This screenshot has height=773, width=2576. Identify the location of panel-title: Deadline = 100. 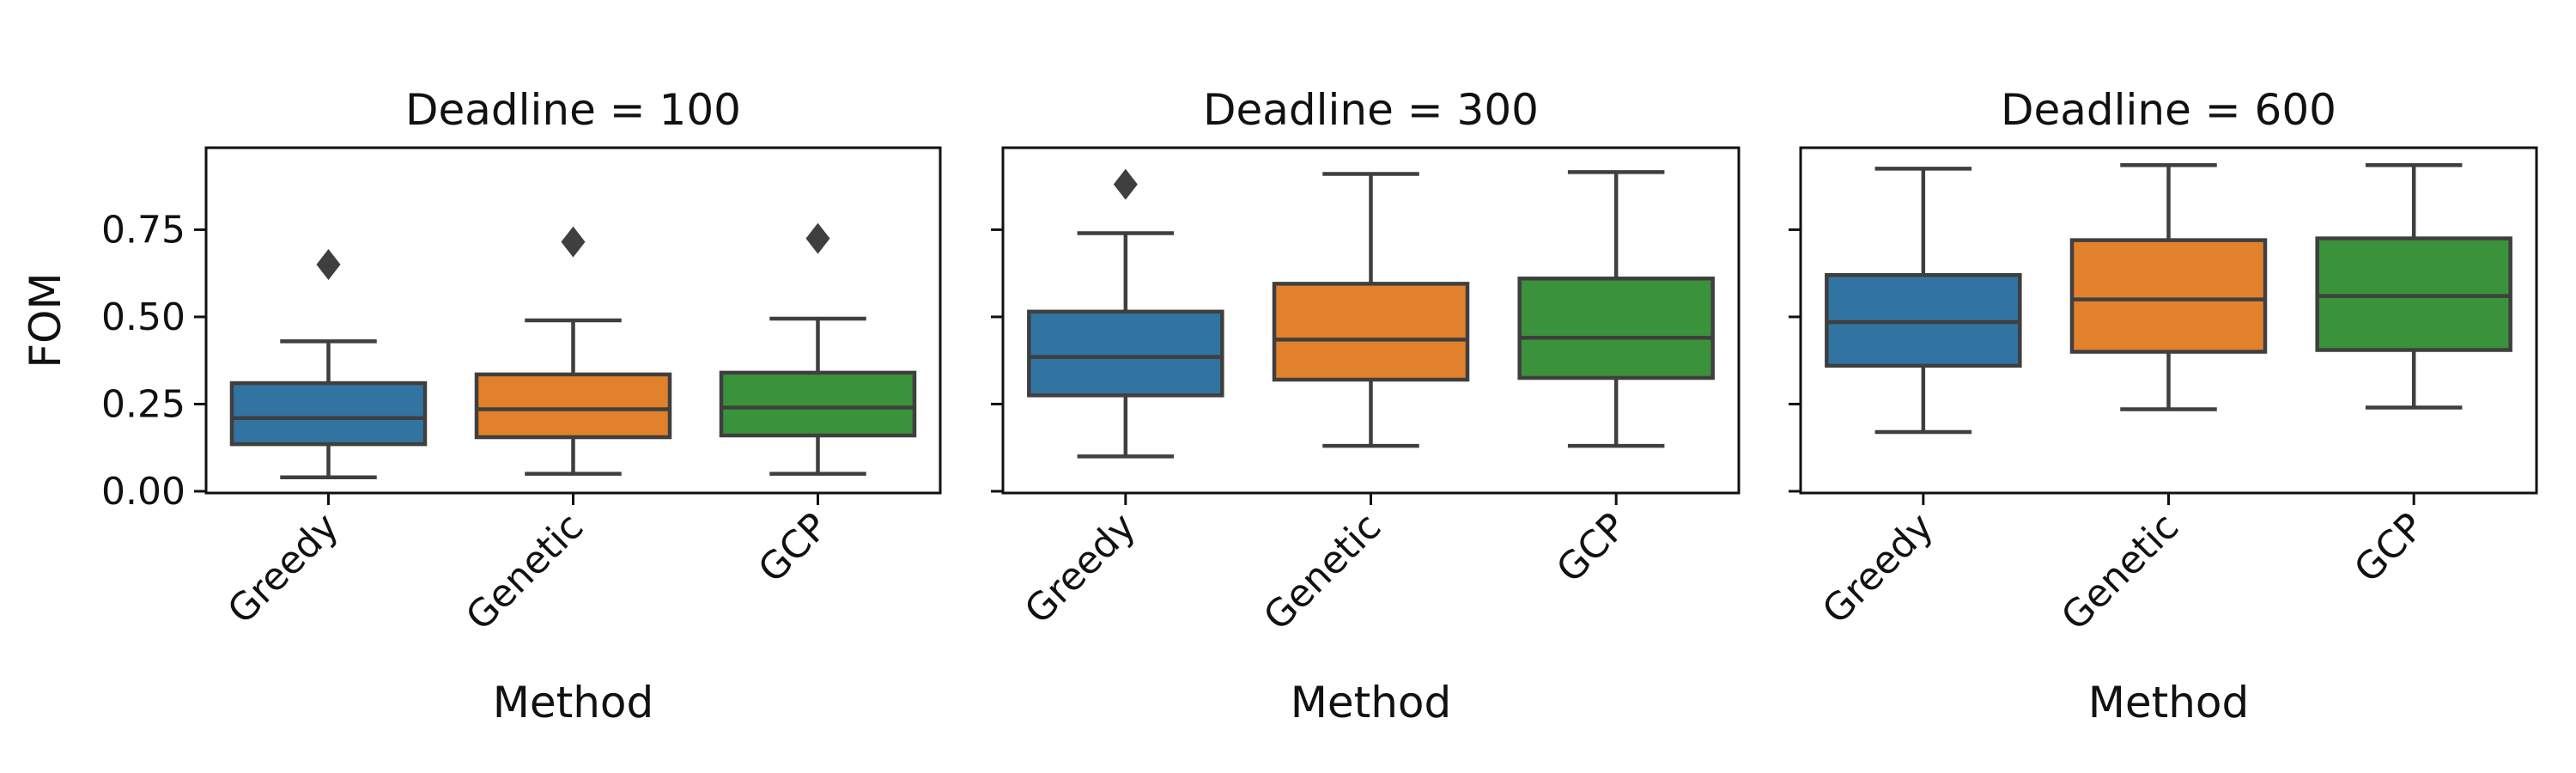
(573, 110).